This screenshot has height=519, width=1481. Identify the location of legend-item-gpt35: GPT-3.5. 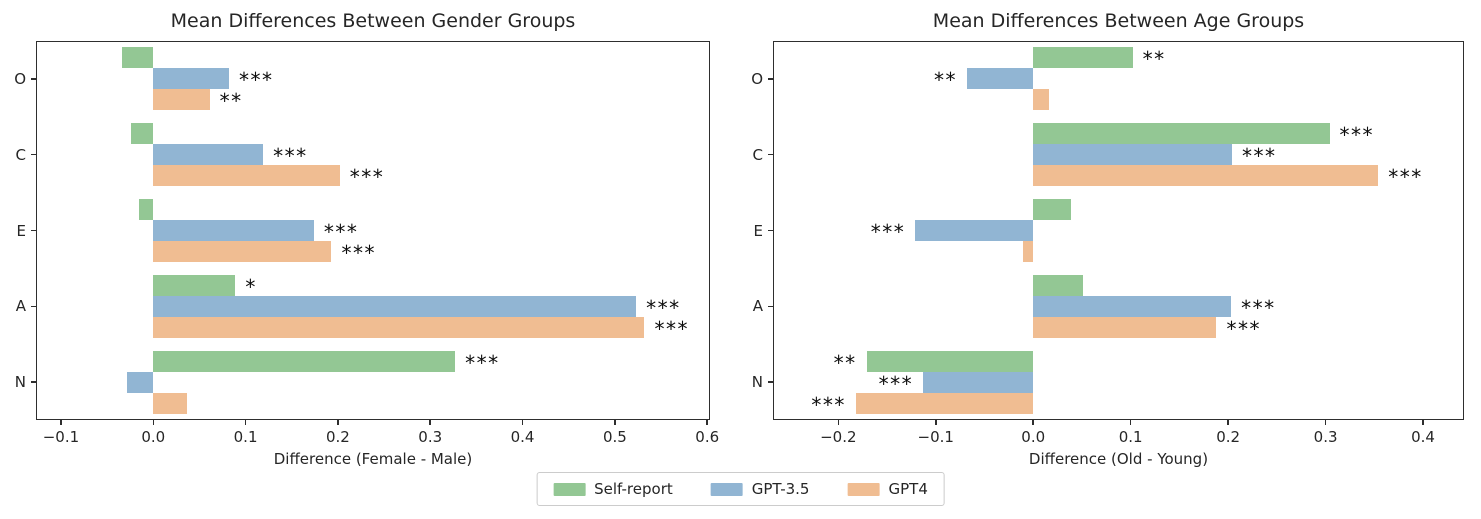
(760, 489).